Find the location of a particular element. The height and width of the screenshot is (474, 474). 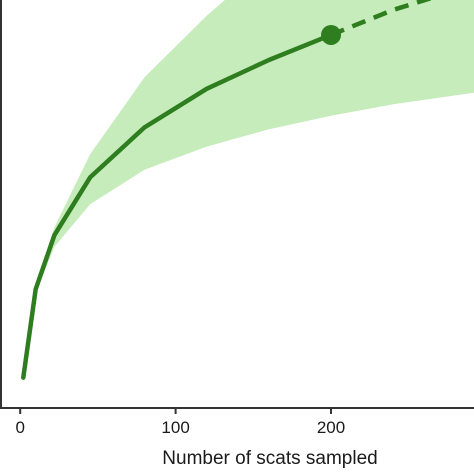

label-layer: 0 100 200 is located at coordinates (180, 427).